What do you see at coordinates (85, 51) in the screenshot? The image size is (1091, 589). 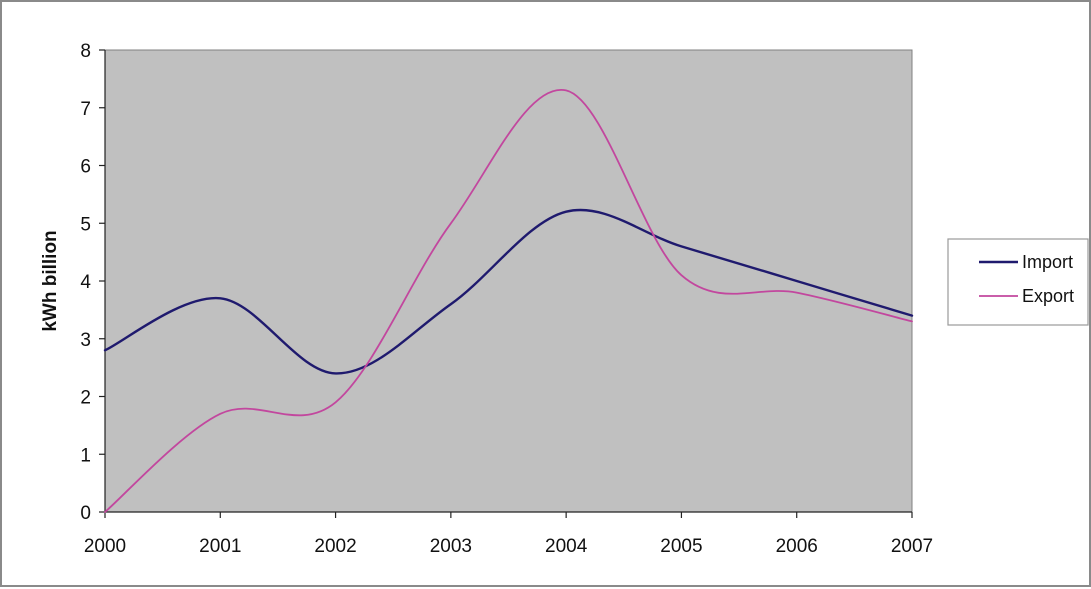 I see `y-tick-label: 8` at bounding box center [85, 51].